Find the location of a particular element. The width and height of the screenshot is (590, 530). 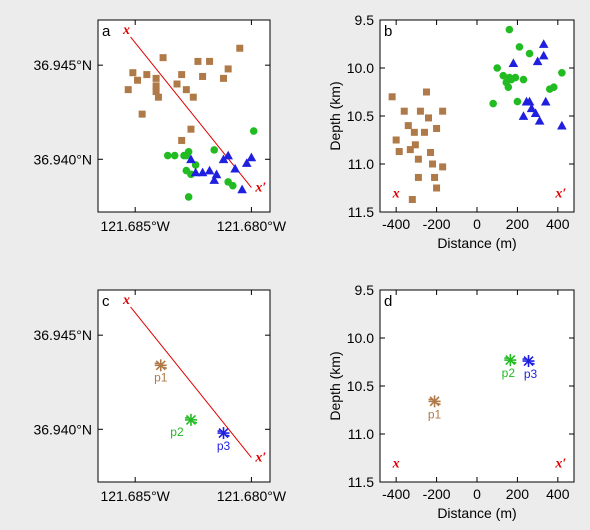

y-axis-label: Depth (km) is located at coordinates (335, 385).